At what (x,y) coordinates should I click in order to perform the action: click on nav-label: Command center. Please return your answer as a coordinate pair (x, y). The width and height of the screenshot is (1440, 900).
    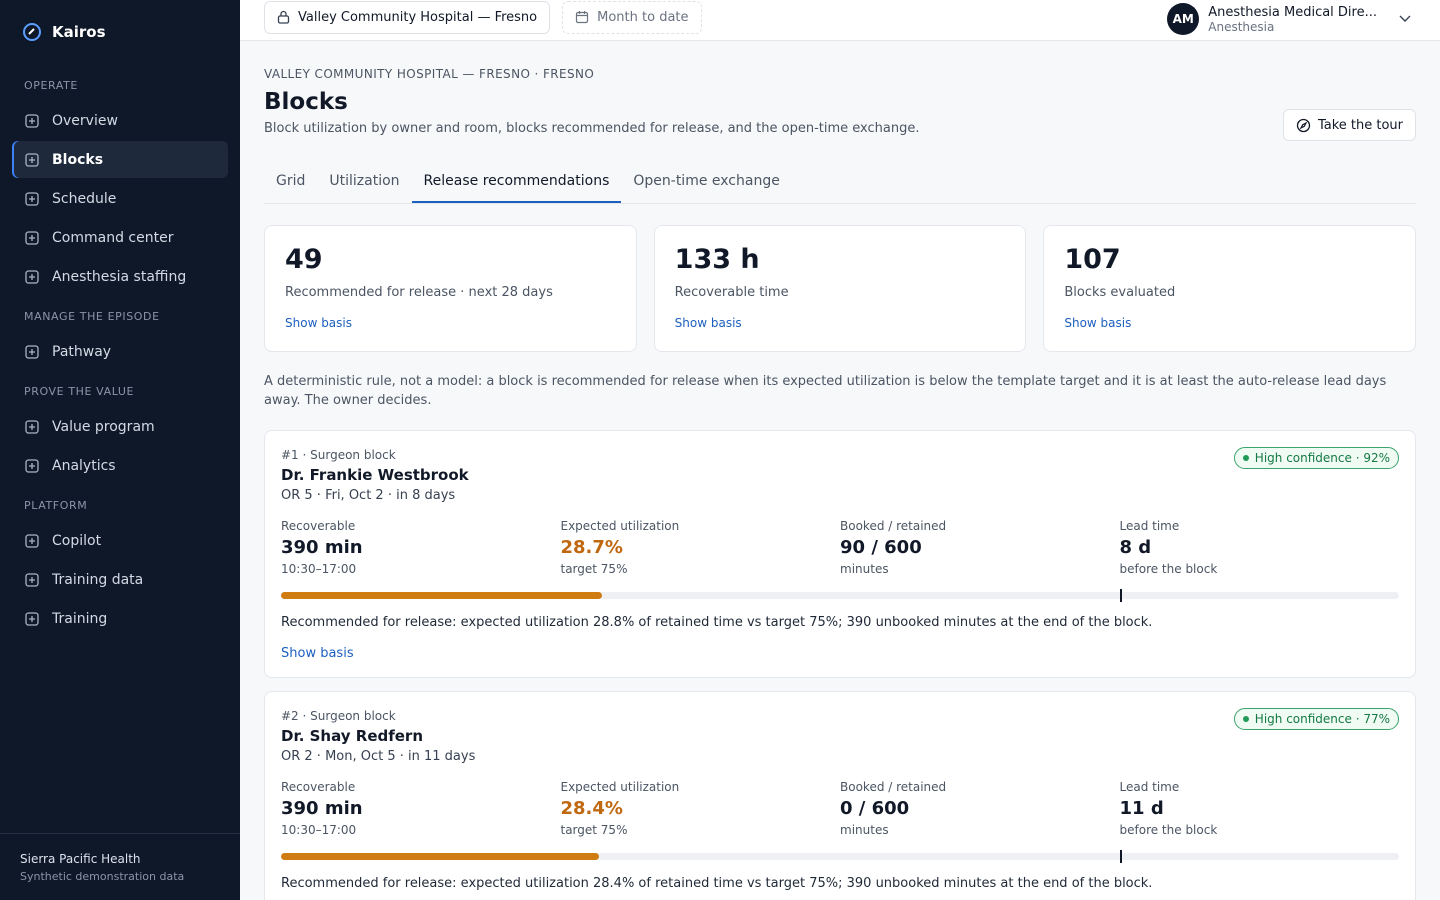
    Looking at the image, I should click on (113, 237).